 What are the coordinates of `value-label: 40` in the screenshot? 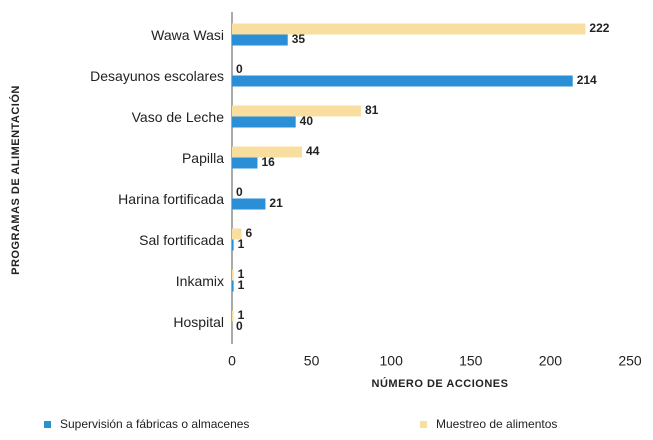 It's located at (307, 121).